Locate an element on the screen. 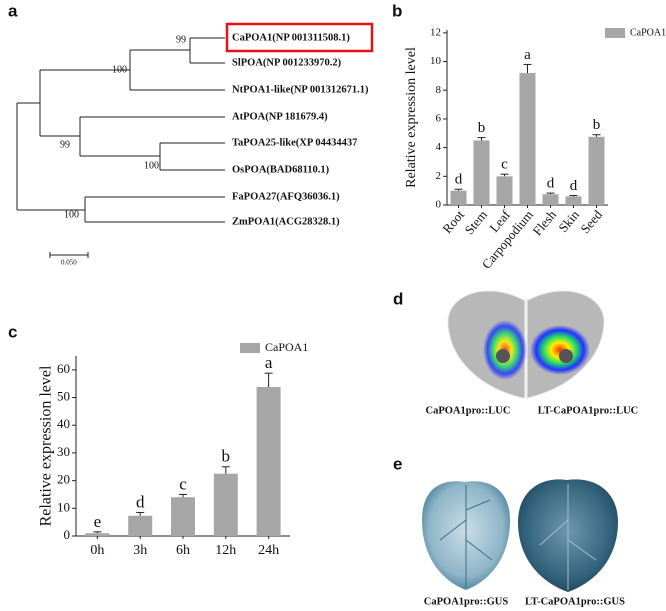  panel-label: d is located at coordinates (398, 298).